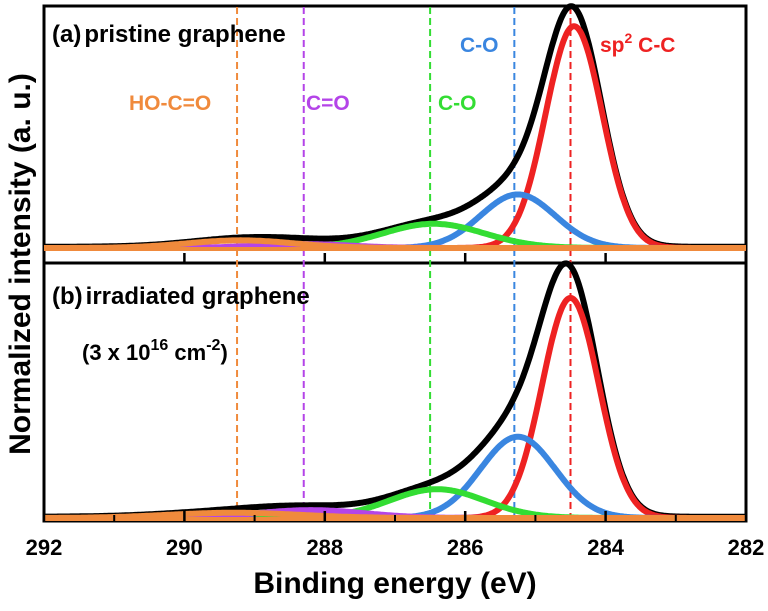 The image size is (768, 611). What do you see at coordinates (324, 547) in the screenshot?
I see `x-tick-label-2: 288` at bounding box center [324, 547].